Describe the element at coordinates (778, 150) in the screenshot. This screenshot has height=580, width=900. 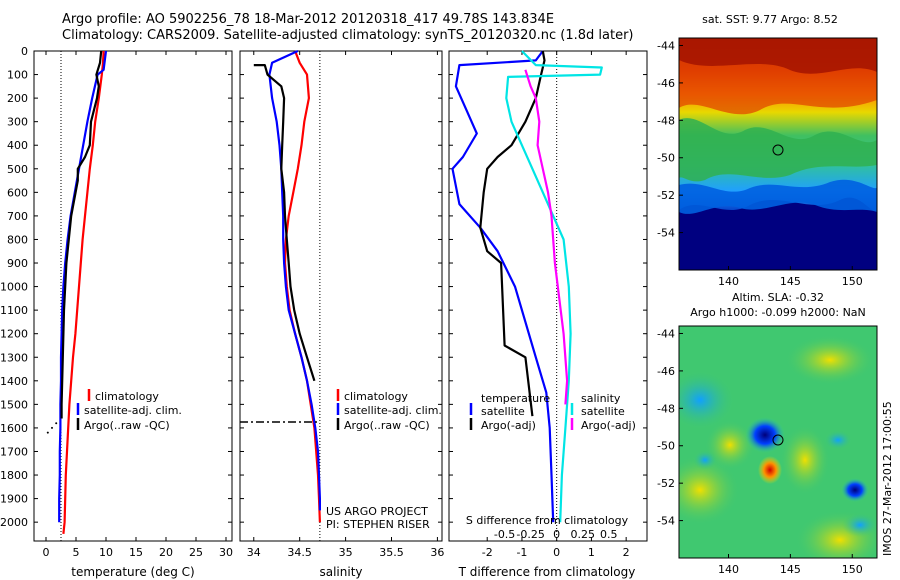
I see `sst-argo-location-marker` at that location.